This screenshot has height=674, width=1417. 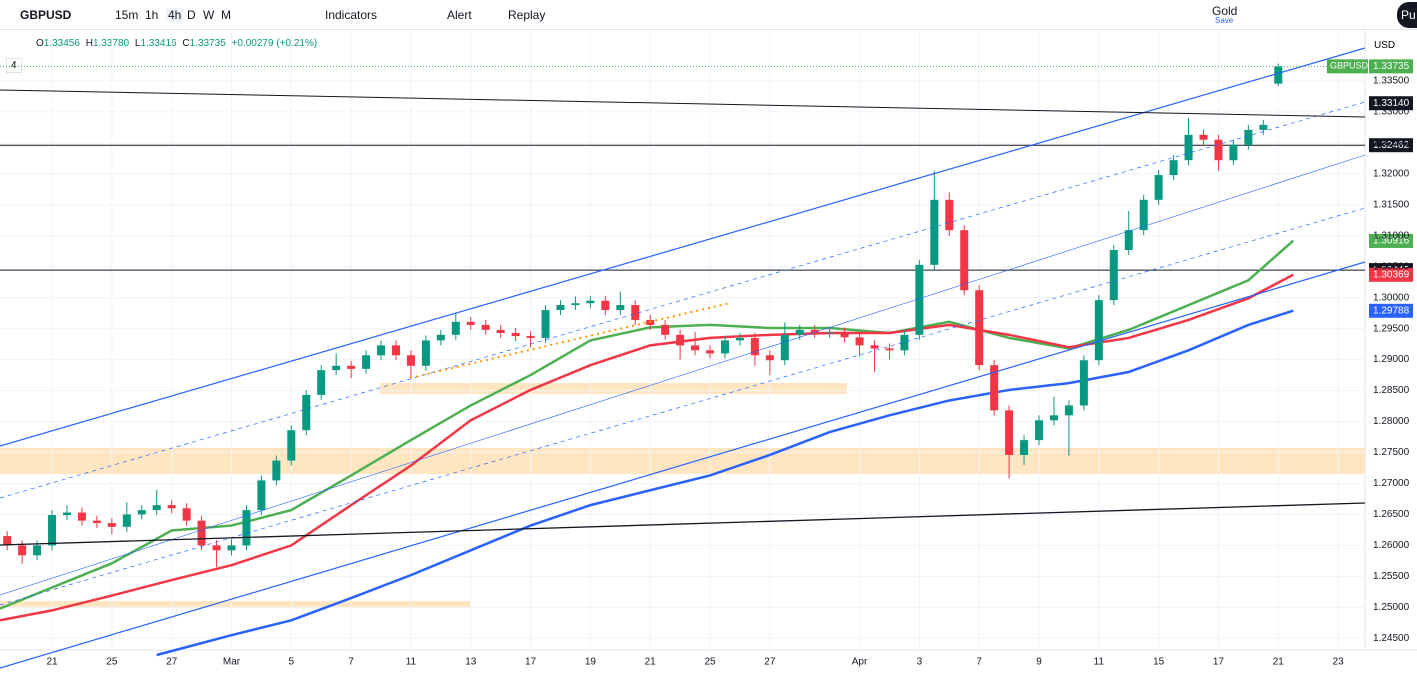 I want to click on y-tick-label: 1.30000, so click(x=1391, y=297).